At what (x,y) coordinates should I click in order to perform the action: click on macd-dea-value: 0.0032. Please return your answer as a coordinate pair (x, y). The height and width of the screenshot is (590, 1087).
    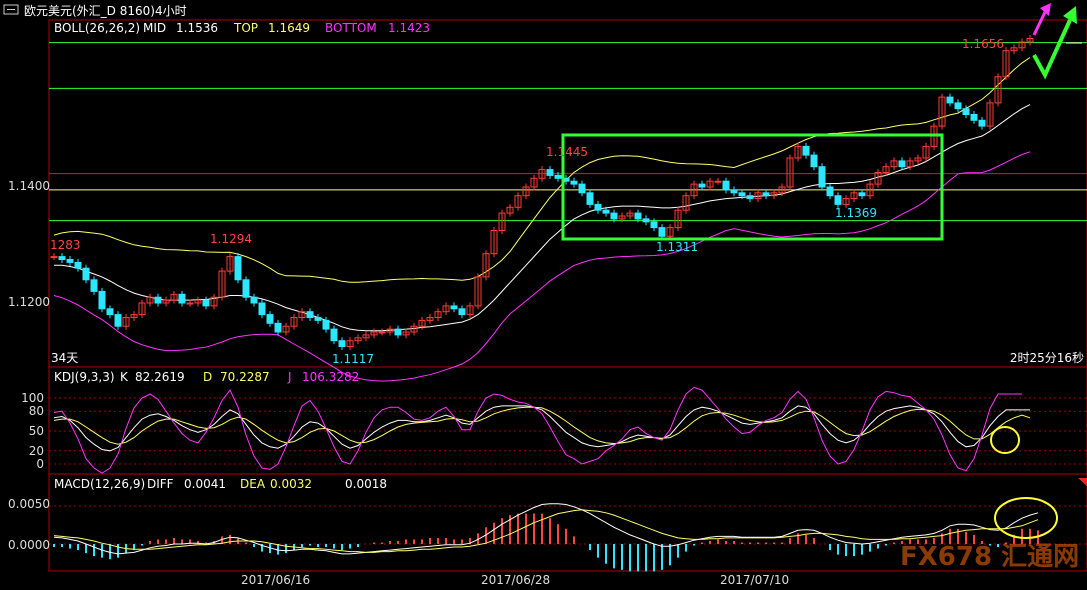
    Looking at the image, I should click on (291, 484).